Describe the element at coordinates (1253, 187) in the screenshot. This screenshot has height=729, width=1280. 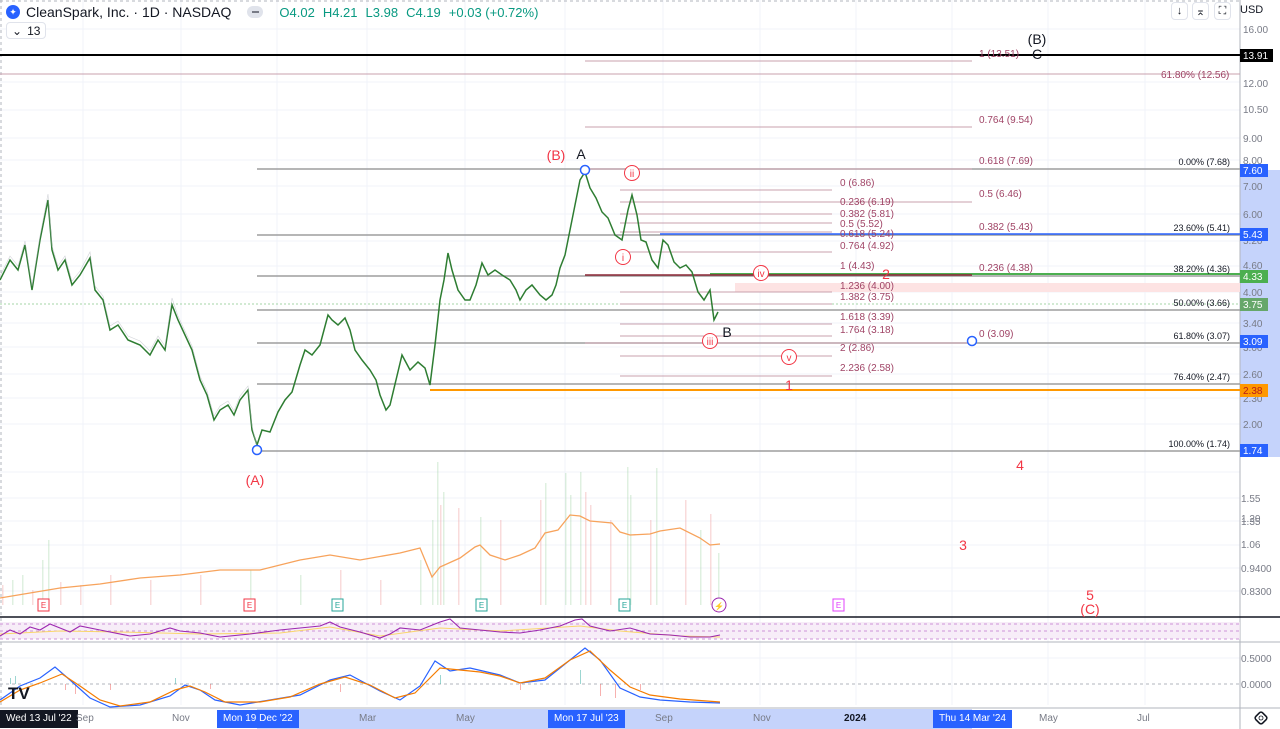
I see `svg-text: 7.00` at that location.